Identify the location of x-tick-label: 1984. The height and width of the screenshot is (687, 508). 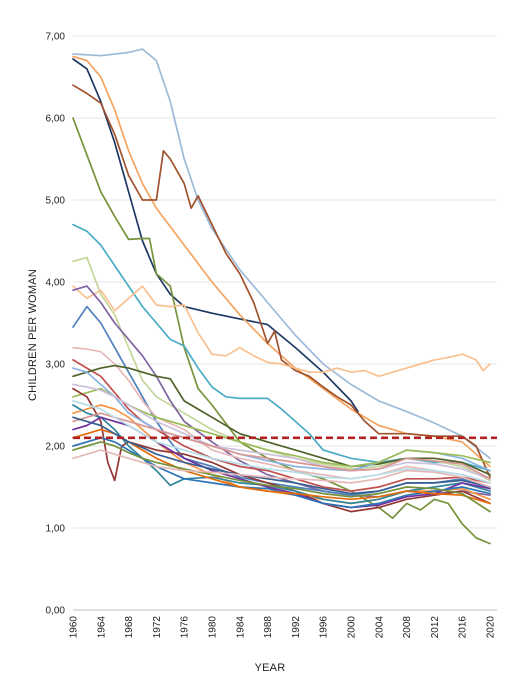
(240, 627).